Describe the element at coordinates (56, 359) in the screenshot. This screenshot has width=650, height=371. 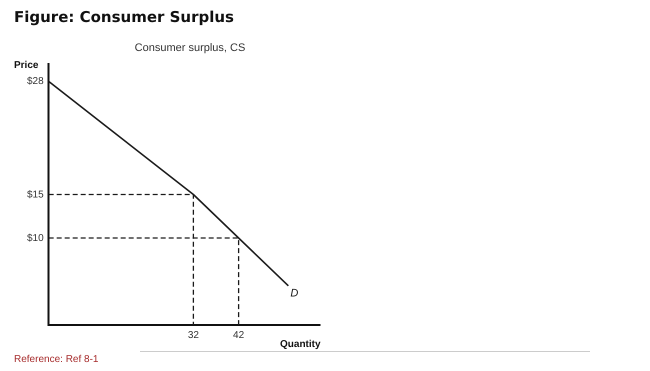
I see `text: Reference: Ref 8-1` at that location.